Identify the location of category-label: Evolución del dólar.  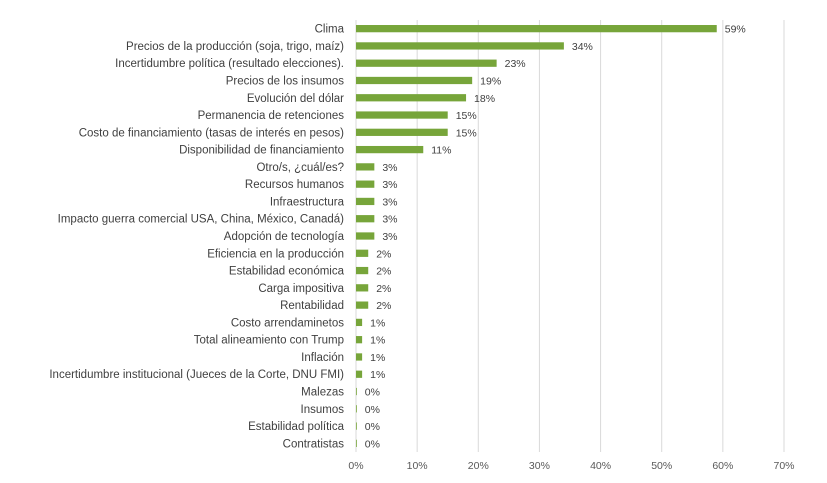
(295, 99).